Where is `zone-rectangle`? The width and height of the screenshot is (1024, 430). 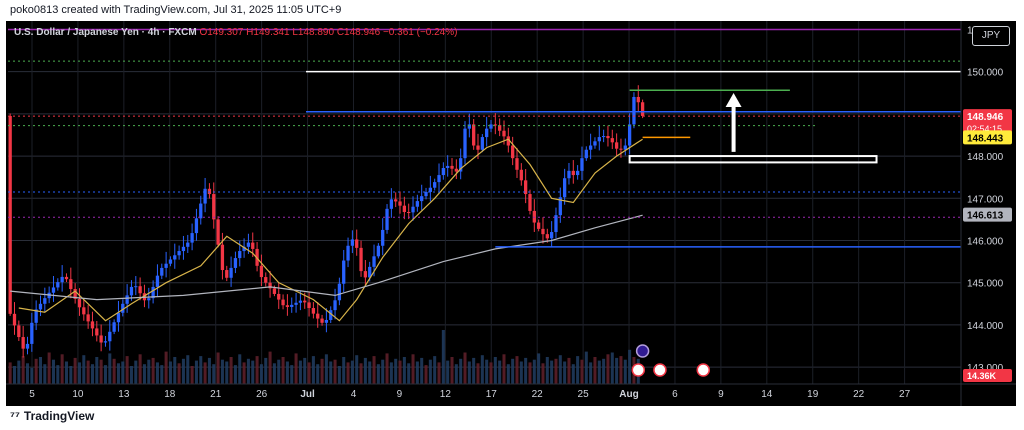 zone-rectangle is located at coordinates (753, 159).